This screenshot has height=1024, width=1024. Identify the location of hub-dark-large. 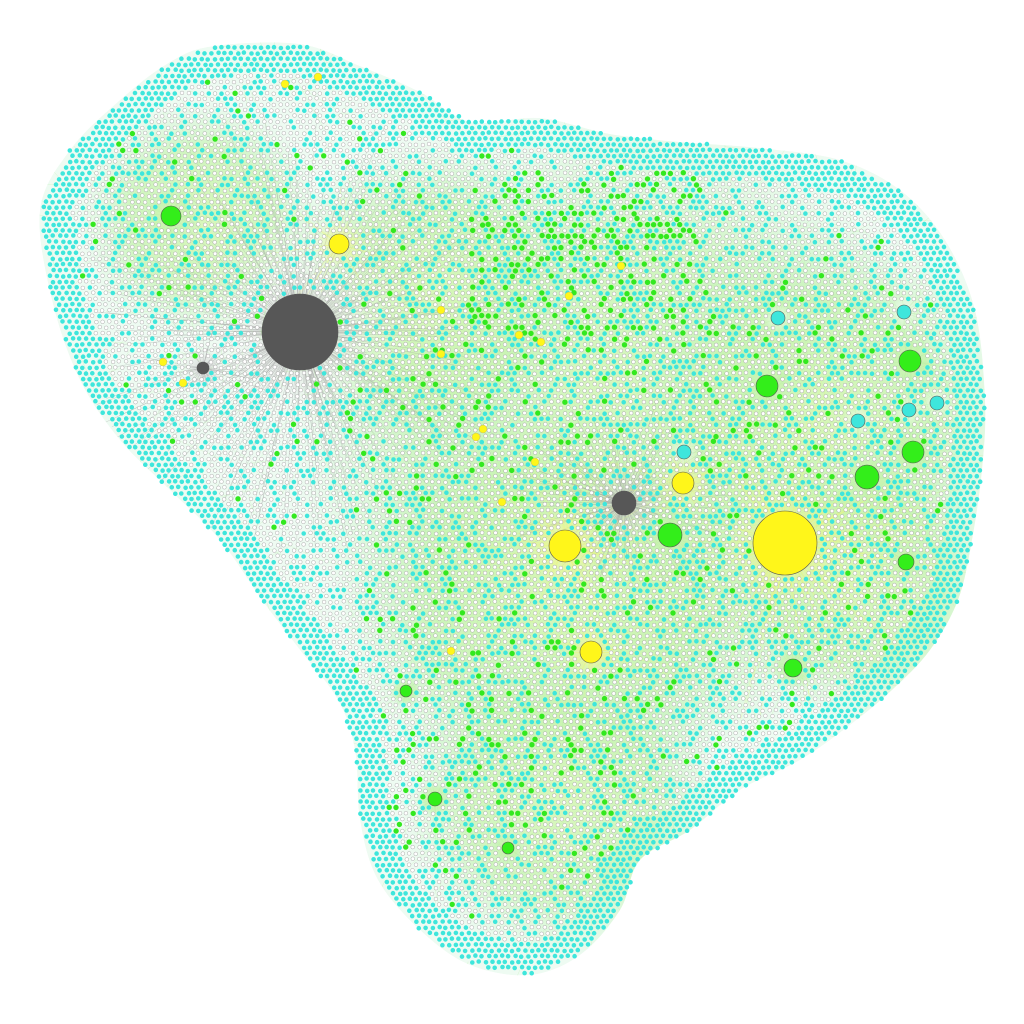
(300, 332).